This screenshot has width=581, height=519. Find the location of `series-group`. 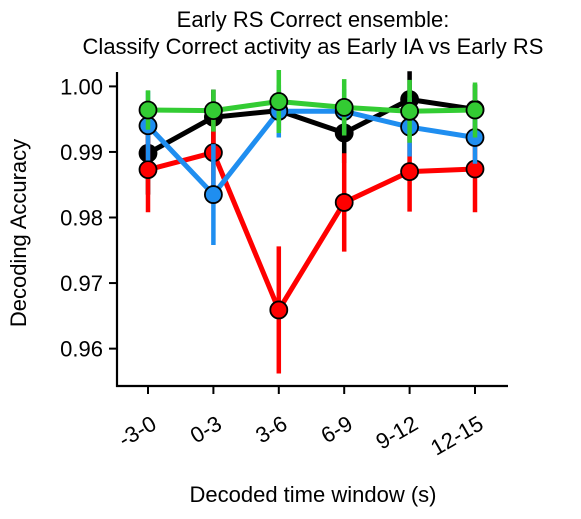

series-group is located at coordinates (311, 106).